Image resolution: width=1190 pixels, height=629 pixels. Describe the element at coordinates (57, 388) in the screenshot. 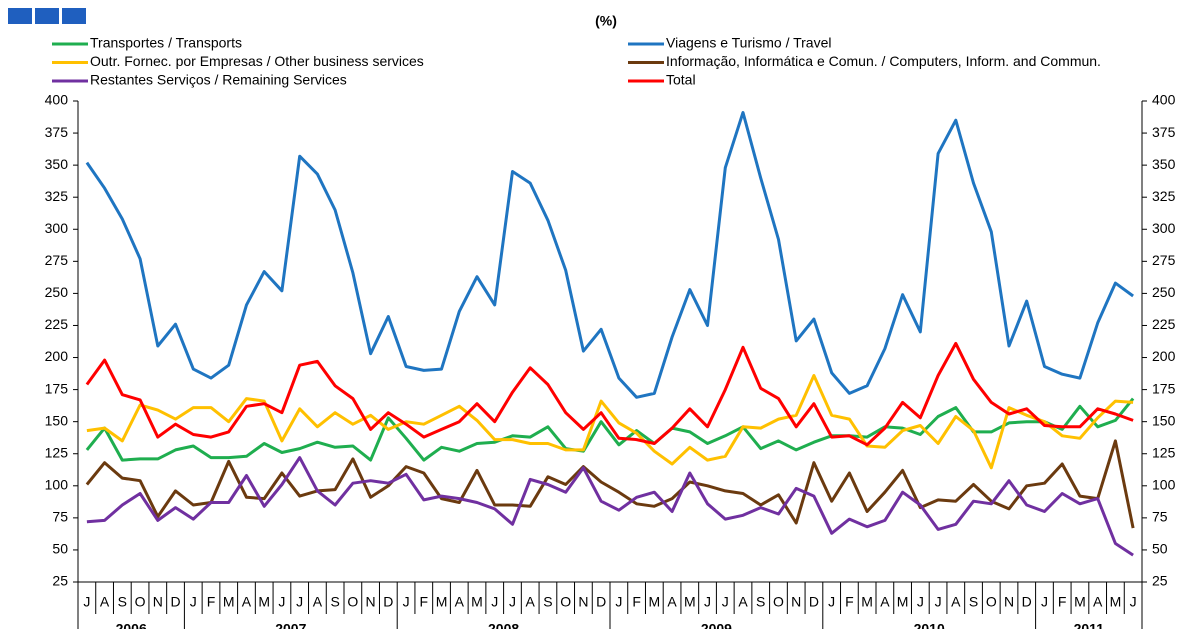

I see `y-tick-label: 175` at that location.